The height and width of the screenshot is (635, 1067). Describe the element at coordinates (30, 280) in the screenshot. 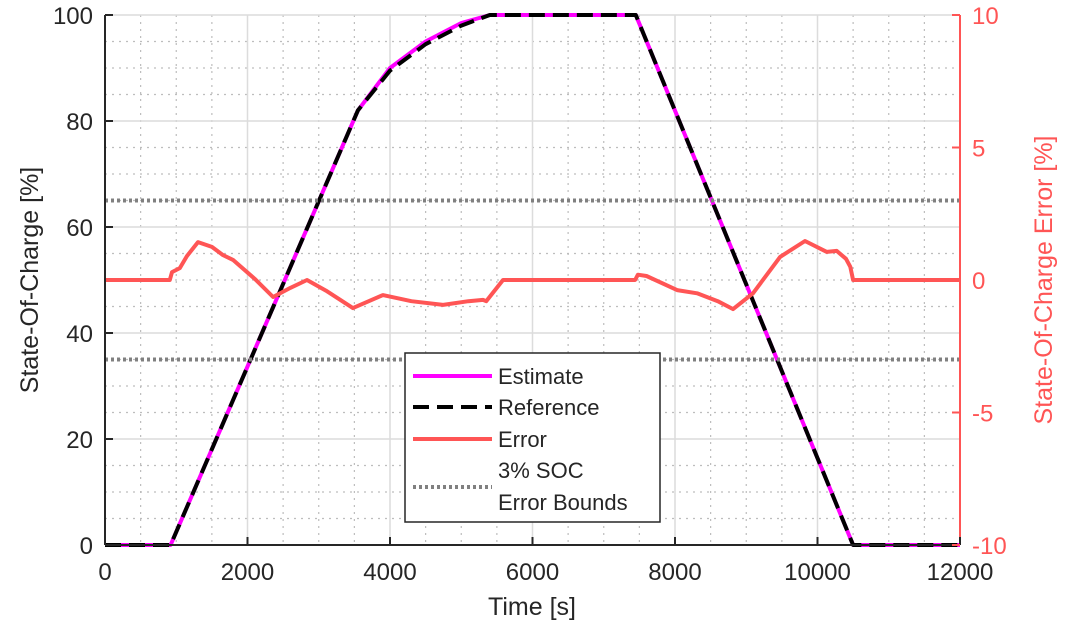

I see `y-axis-label: State-Of-Charge [%]` at that location.